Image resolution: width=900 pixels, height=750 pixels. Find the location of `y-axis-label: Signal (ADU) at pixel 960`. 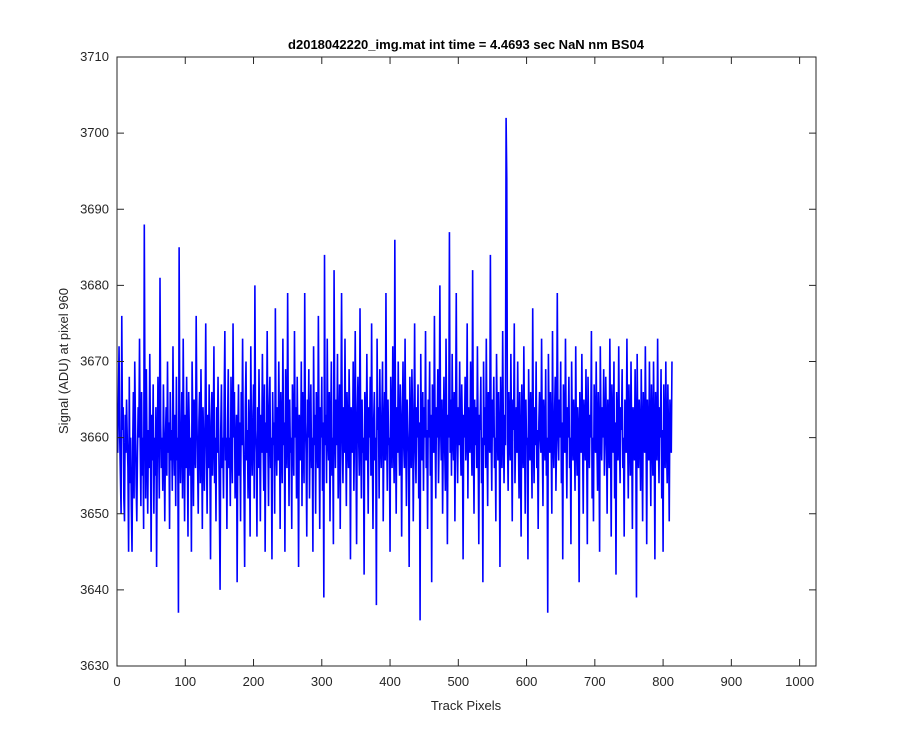

y-axis-label: Signal (ADU) at pixel 960 is located at coordinates (63, 361).